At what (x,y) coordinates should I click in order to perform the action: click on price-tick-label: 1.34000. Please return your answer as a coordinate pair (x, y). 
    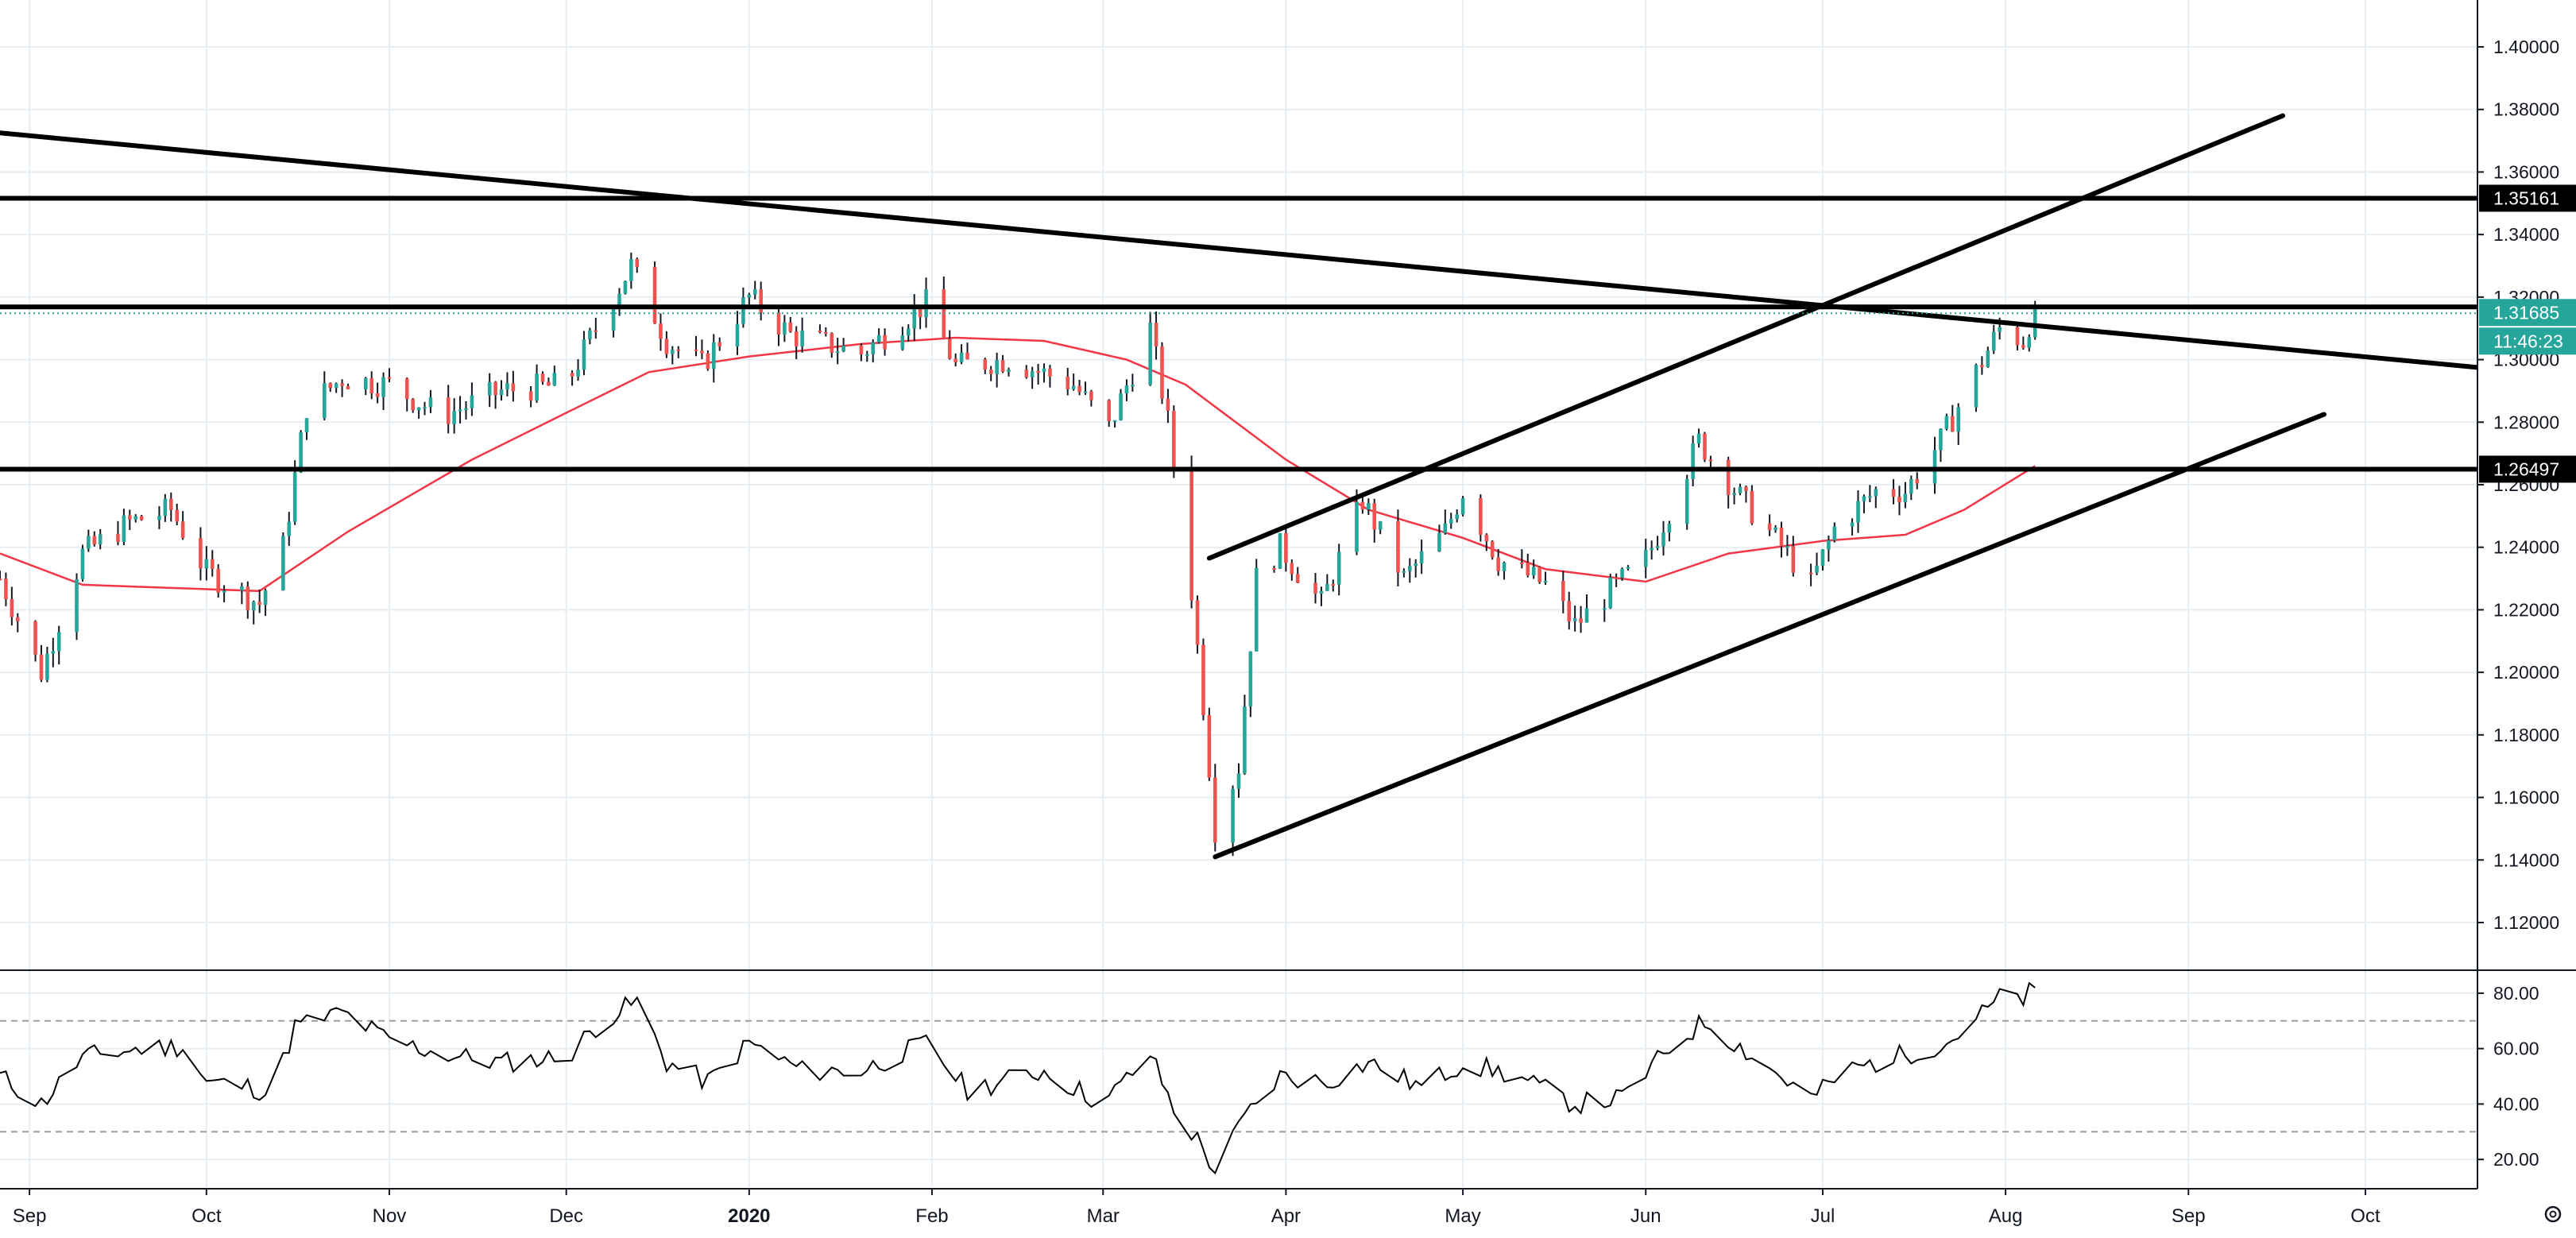
    Looking at the image, I should click on (2526, 234).